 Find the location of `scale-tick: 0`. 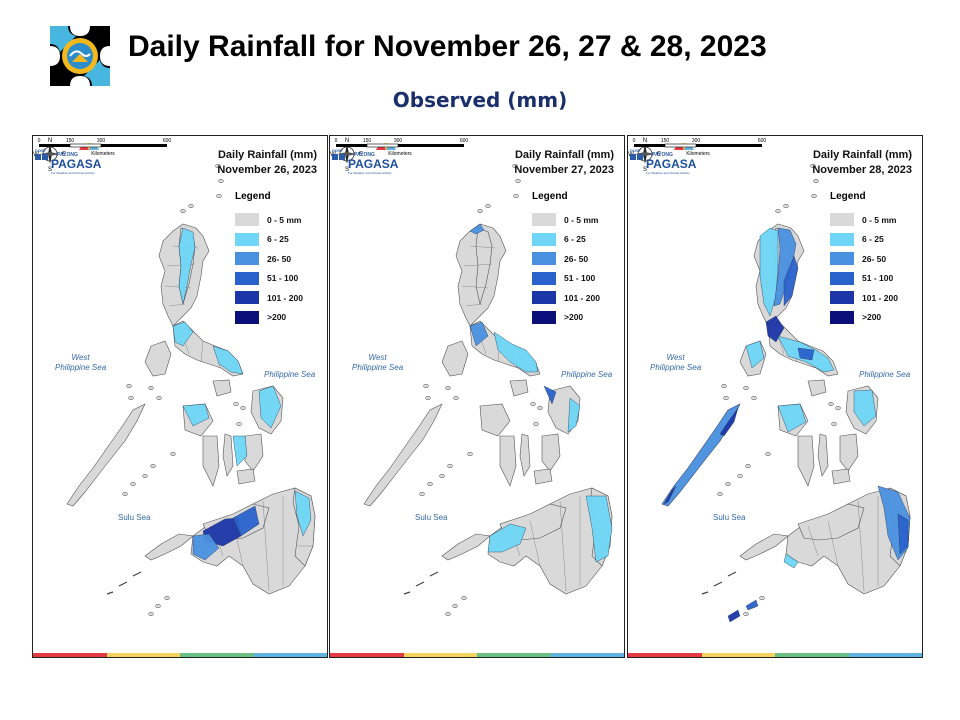

scale-tick: 0 is located at coordinates (336, 141).